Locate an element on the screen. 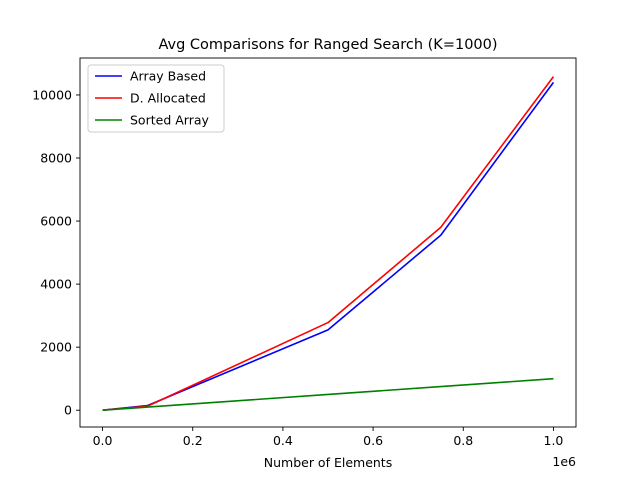 The image size is (640, 484). x-tick-label: 0.4 is located at coordinates (283, 440).